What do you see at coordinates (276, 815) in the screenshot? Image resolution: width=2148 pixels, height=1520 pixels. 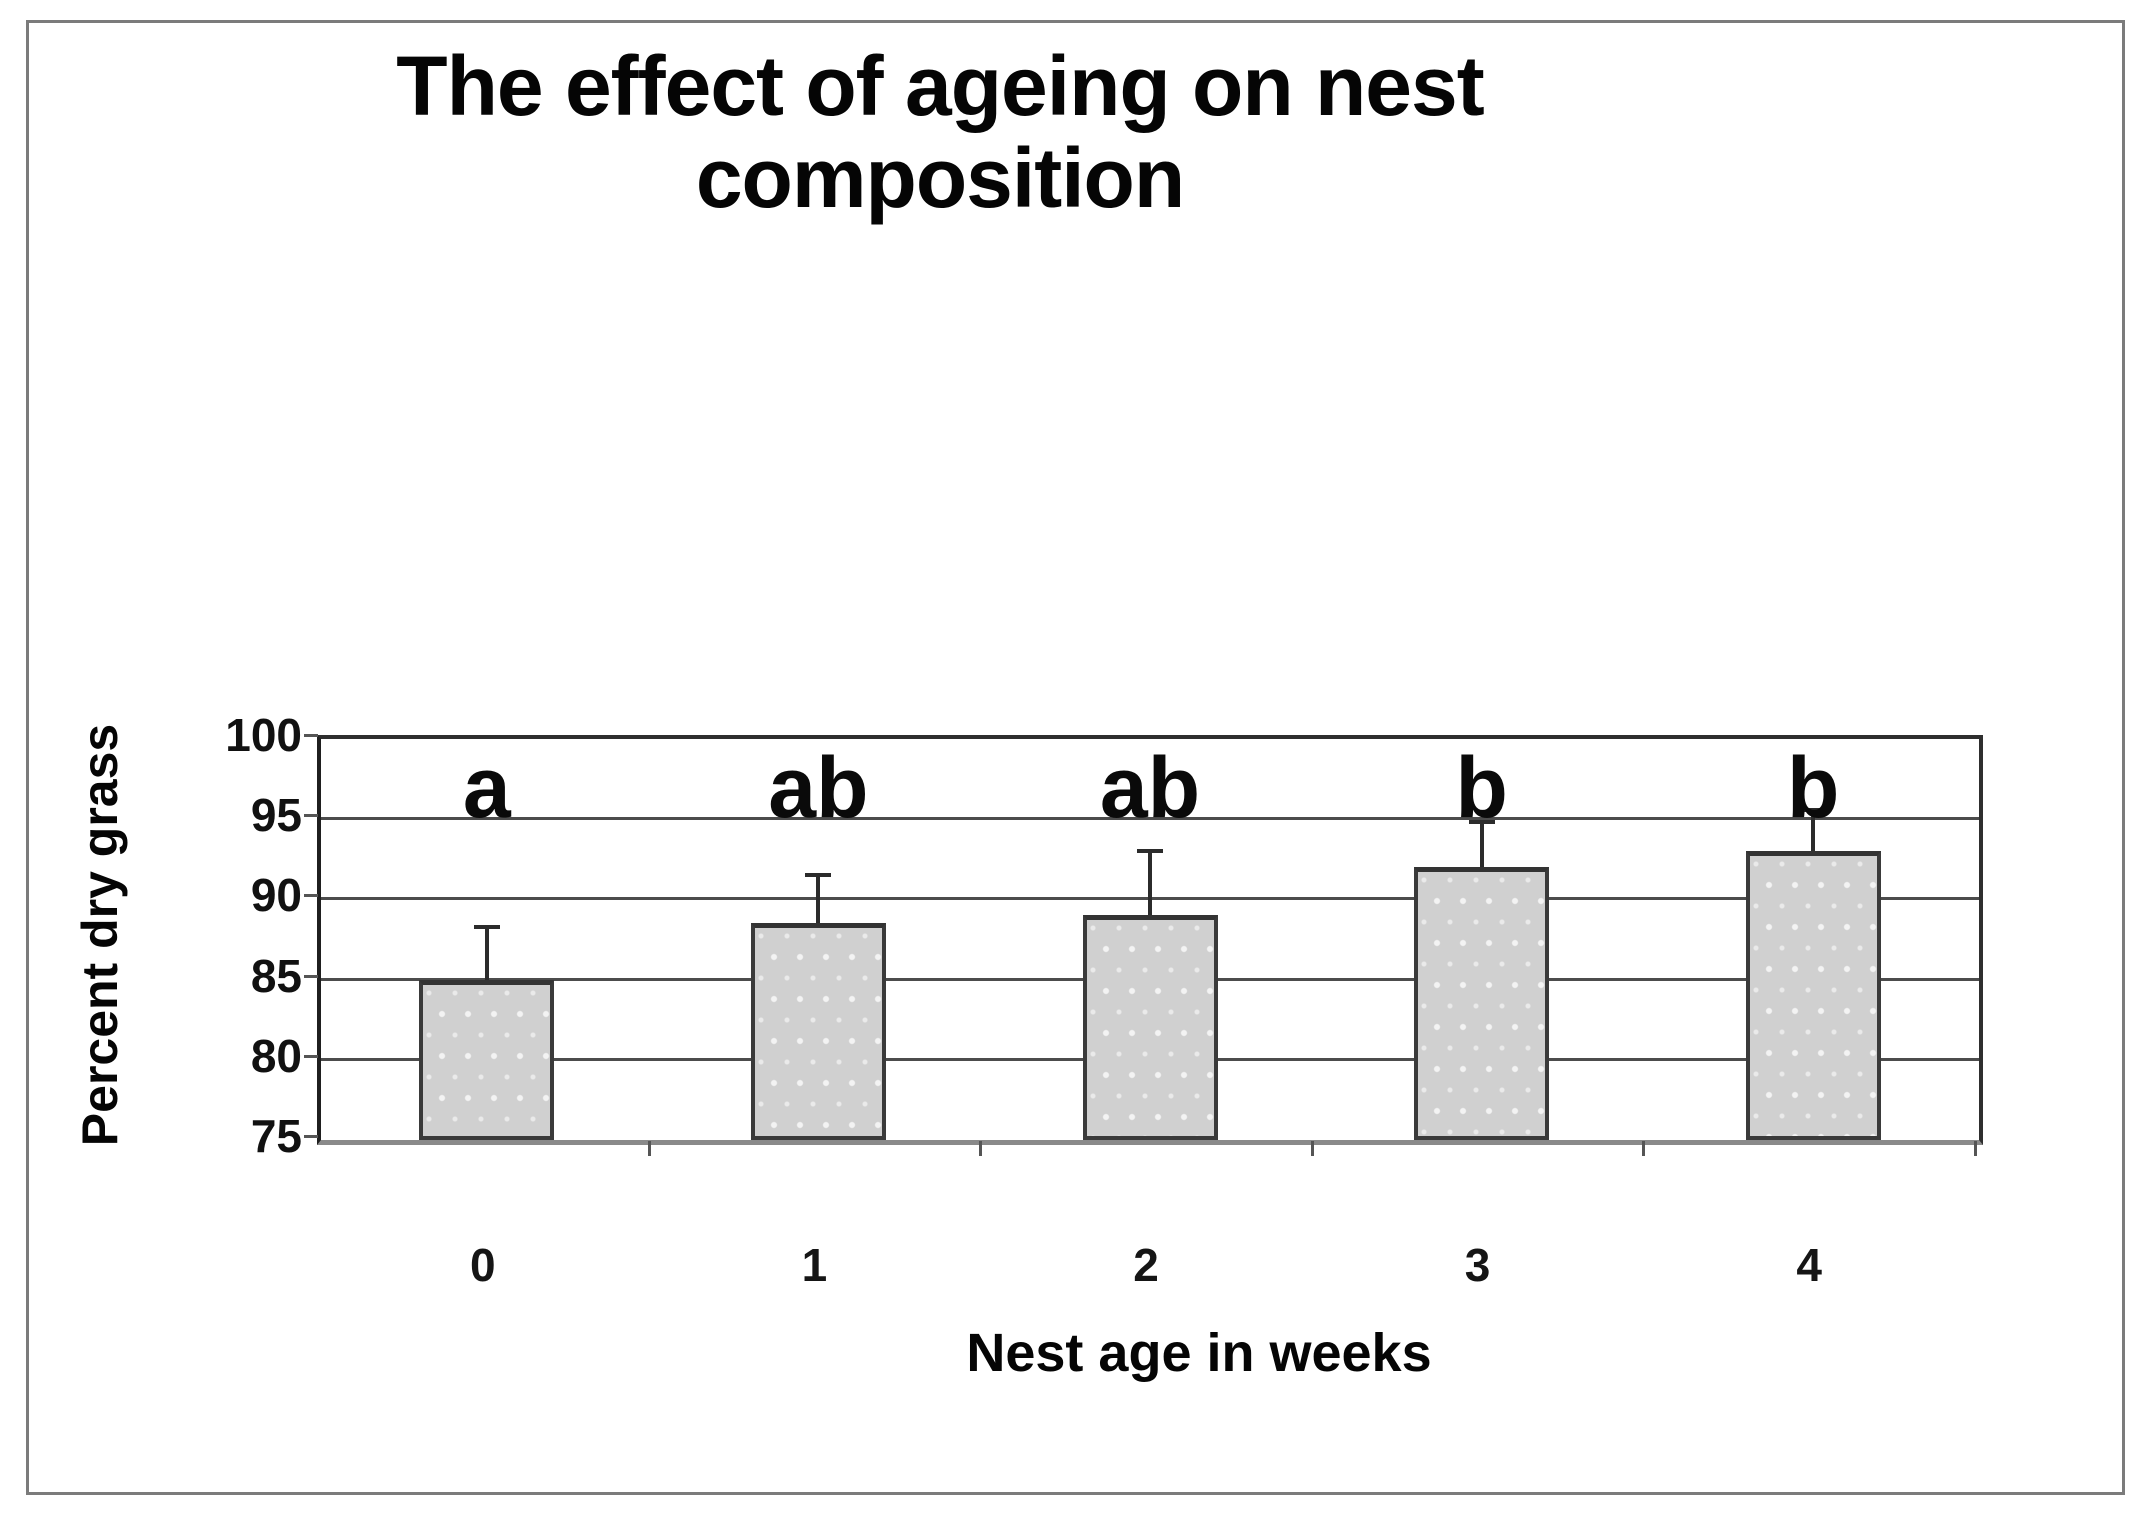 I see `y-tick-label: 95` at bounding box center [276, 815].